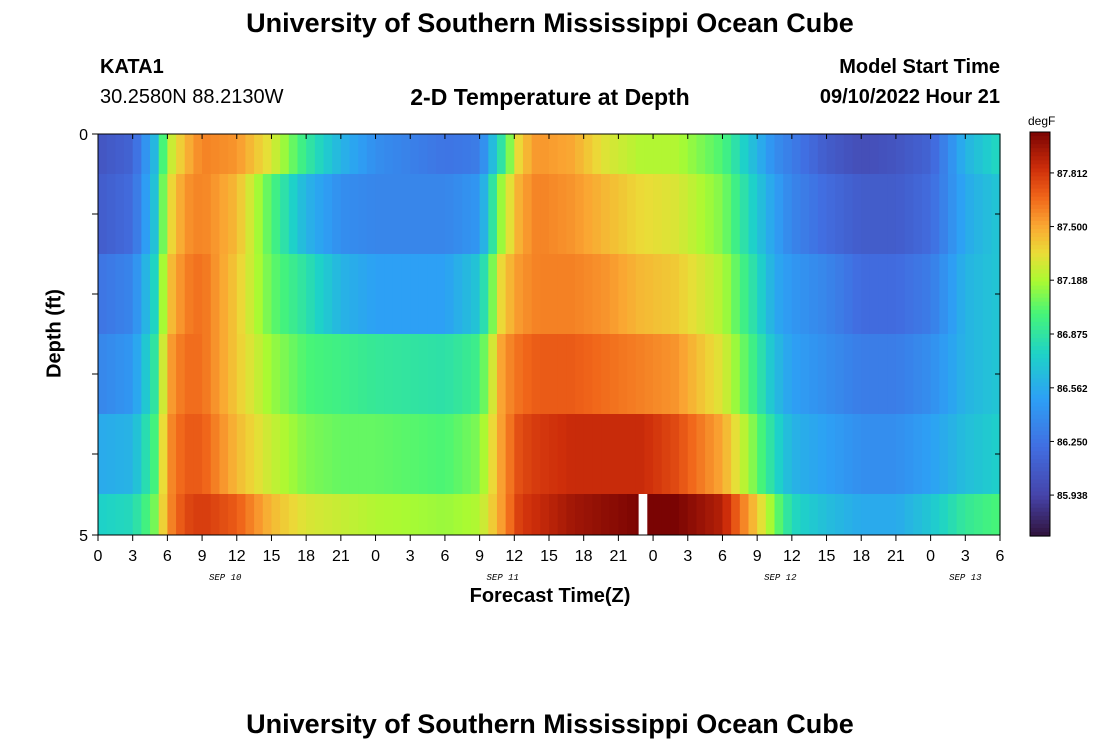 The image size is (1100, 750). What do you see at coordinates (1072, 174) in the screenshot?
I see `colorbar-label: 87.812` at bounding box center [1072, 174].